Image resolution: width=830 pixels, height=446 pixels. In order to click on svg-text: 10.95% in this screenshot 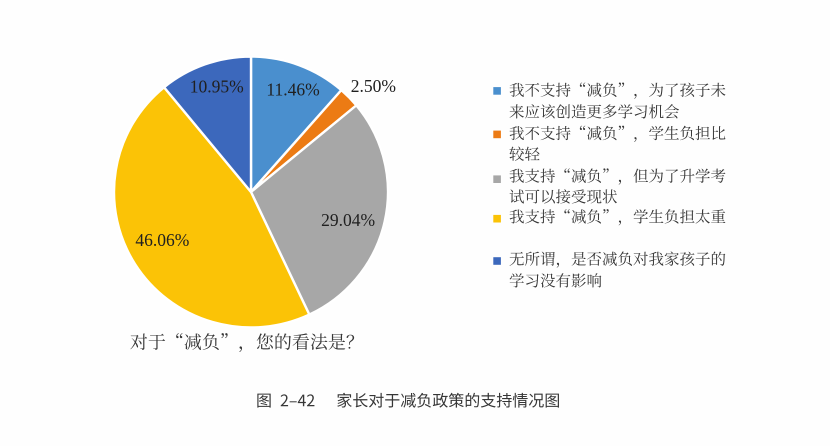, I will do `click(217, 86)`.